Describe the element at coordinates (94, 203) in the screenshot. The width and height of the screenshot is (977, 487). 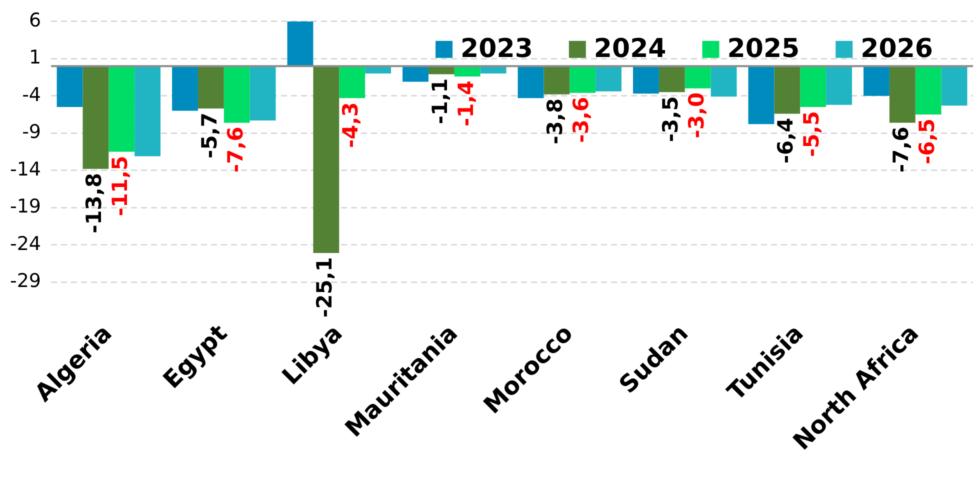
I see `data-label: -13,8` at that location.